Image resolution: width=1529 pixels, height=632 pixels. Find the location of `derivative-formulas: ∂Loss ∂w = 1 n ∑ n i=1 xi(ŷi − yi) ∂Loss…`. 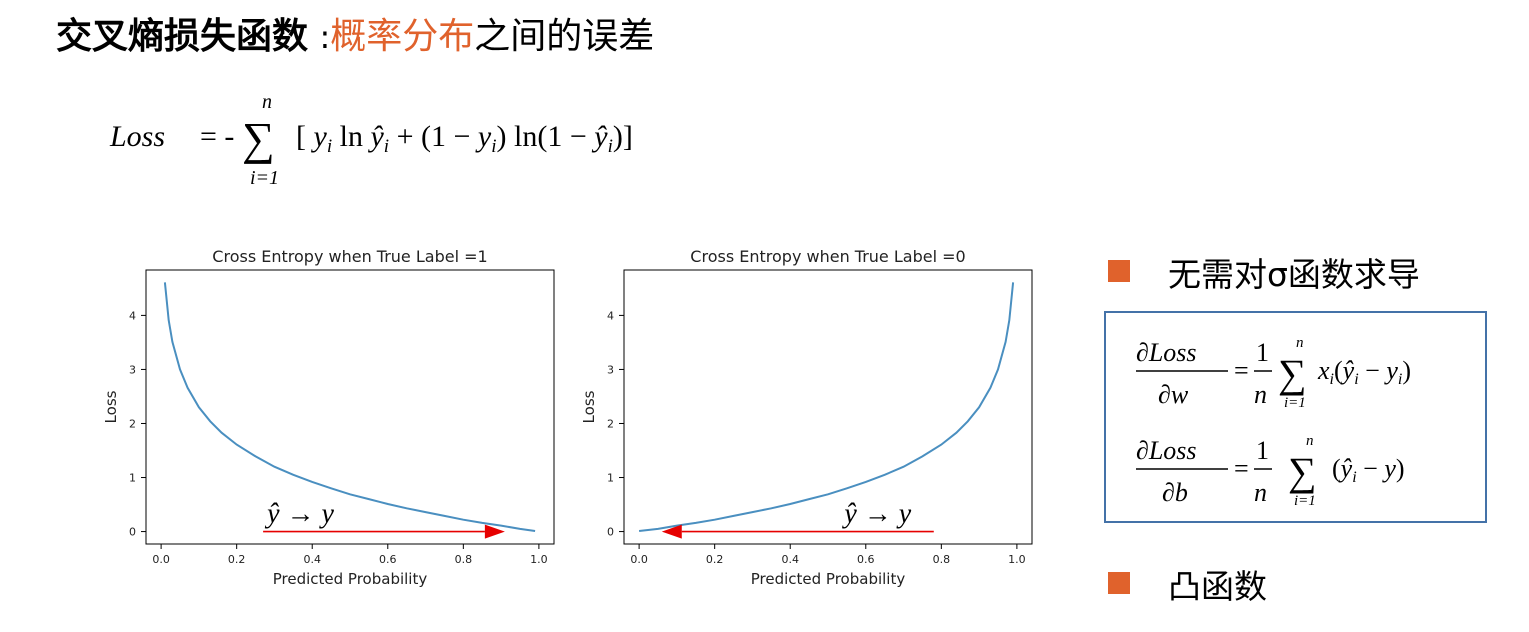

derivative-formulas: ∂Loss ∂w = 1 n ∑ n i=1 xi(ŷi − yi) ∂Loss… is located at coordinates (1273, 422).